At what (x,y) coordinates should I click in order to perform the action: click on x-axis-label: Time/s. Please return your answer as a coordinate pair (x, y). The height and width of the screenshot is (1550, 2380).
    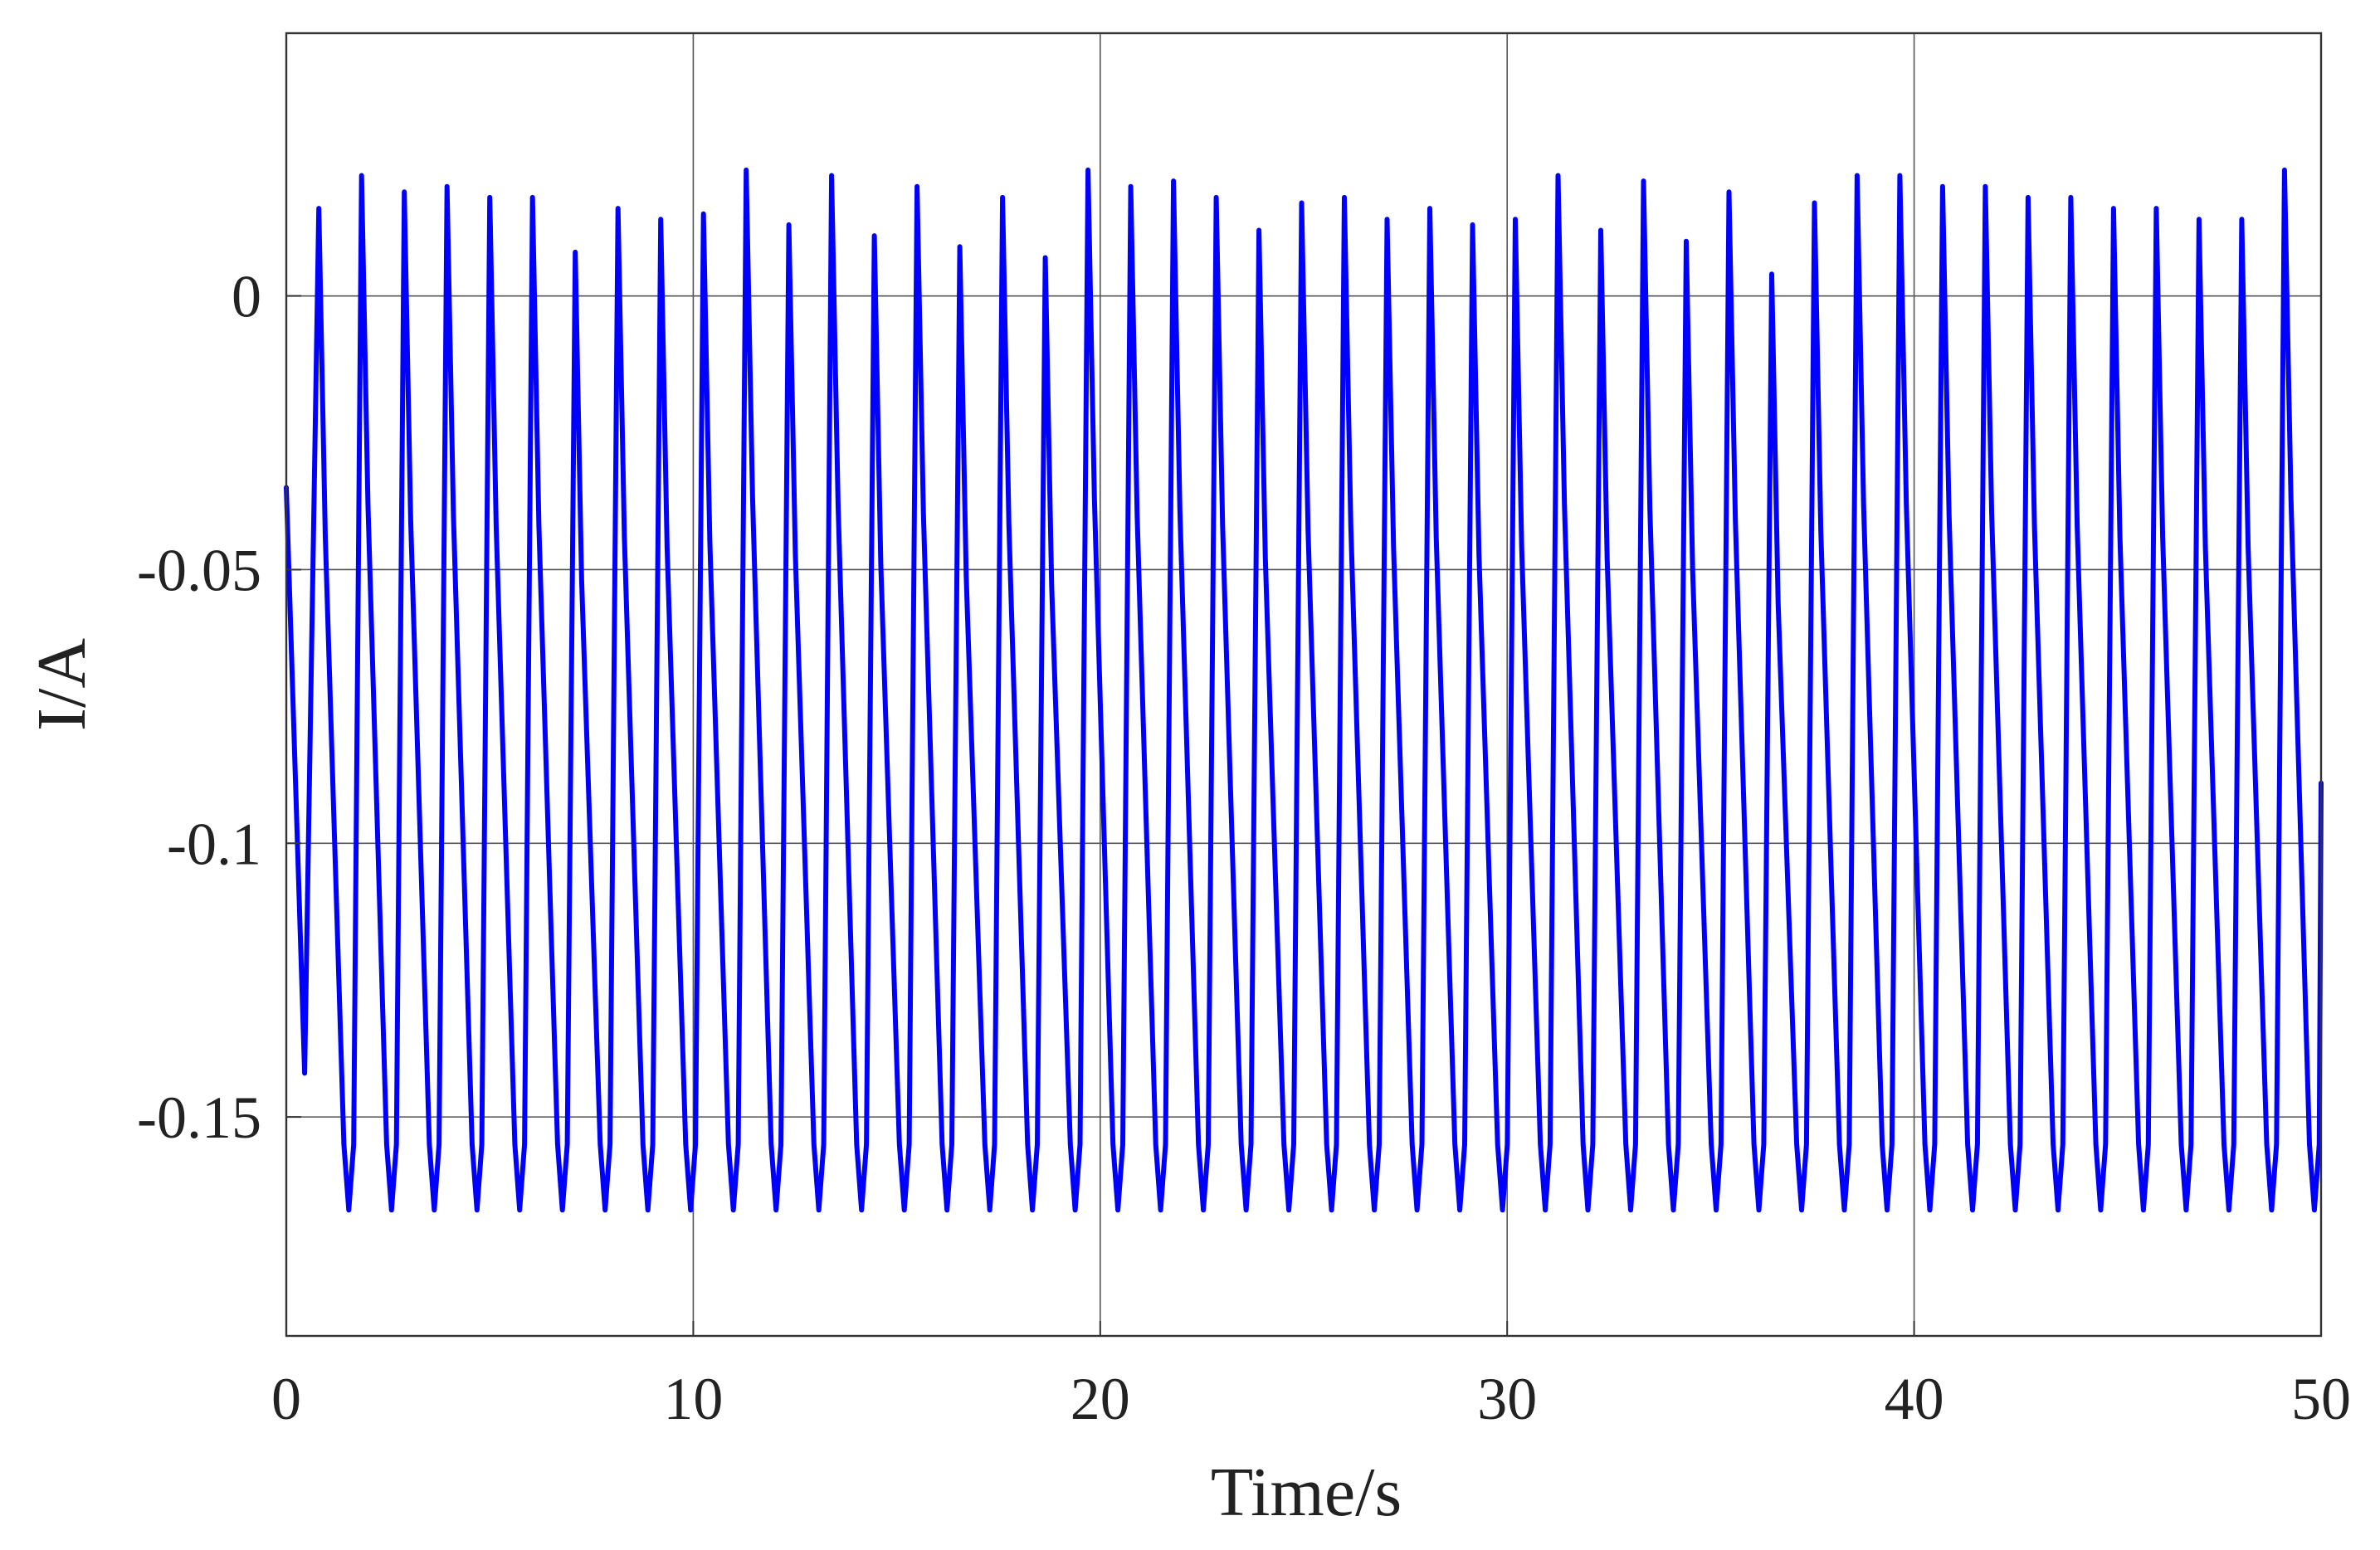
    Looking at the image, I should click on (1306, 1492).